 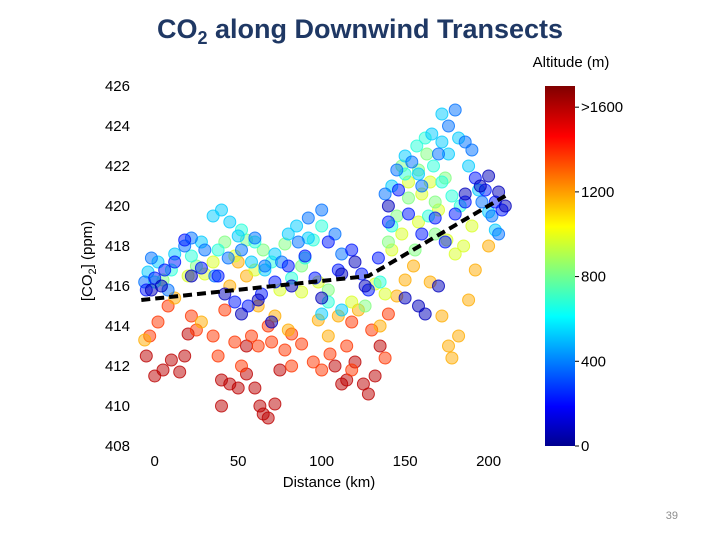 I want to click on x-tick-label: 150, so click(x=405, y=461).